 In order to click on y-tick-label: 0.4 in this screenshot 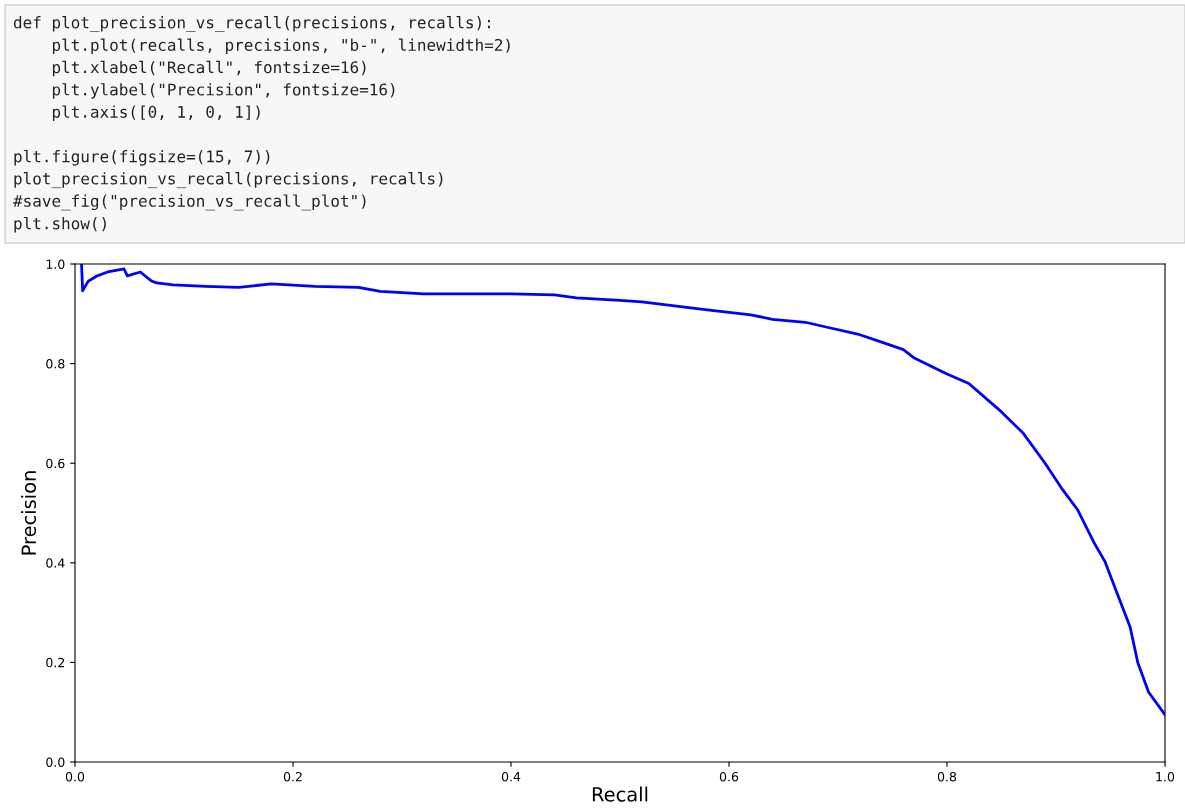, I will do `click(55, 563)`.